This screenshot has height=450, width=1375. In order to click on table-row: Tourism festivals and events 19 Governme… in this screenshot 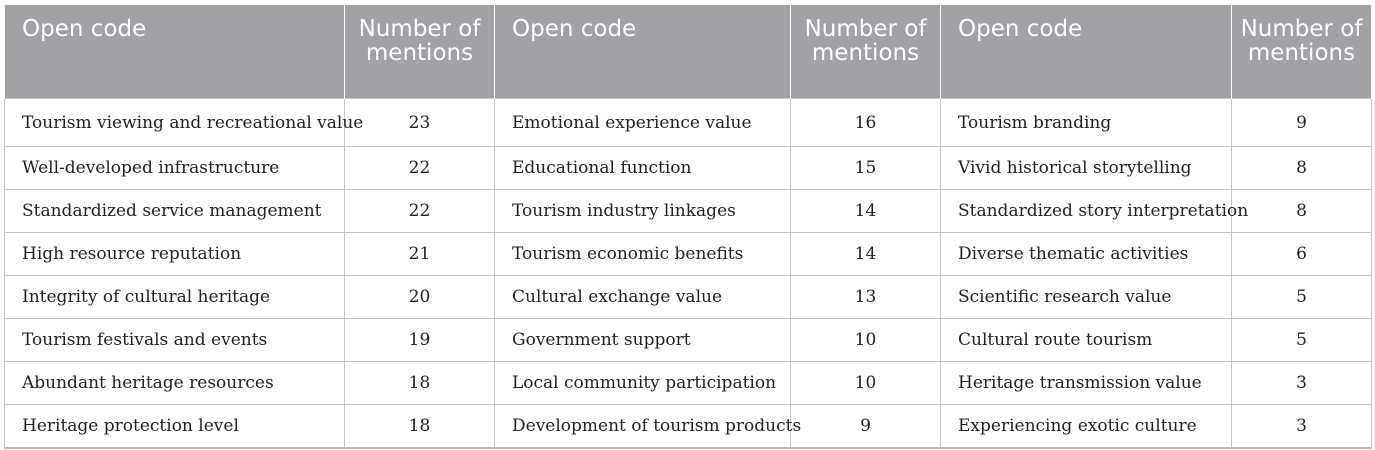, I will do `click(688, 340)`.